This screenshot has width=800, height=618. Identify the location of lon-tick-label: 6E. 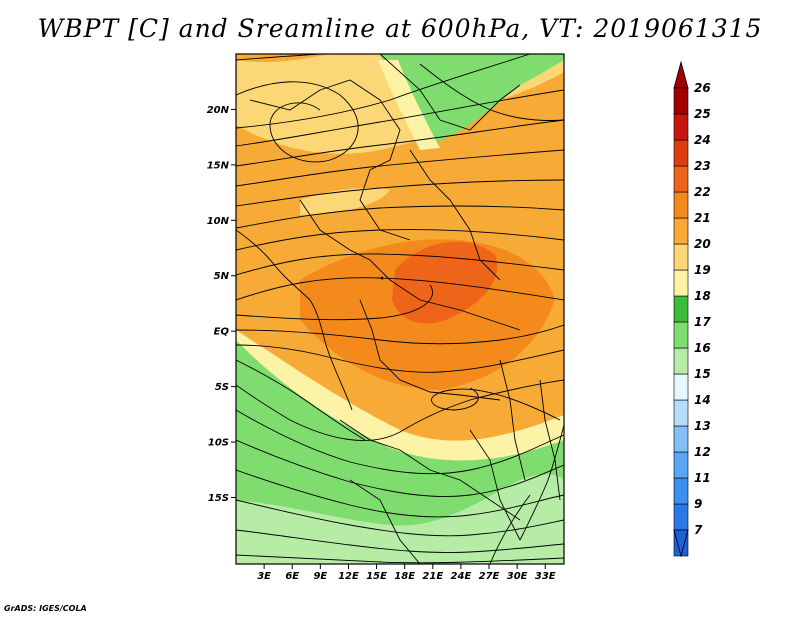
(292, 576).